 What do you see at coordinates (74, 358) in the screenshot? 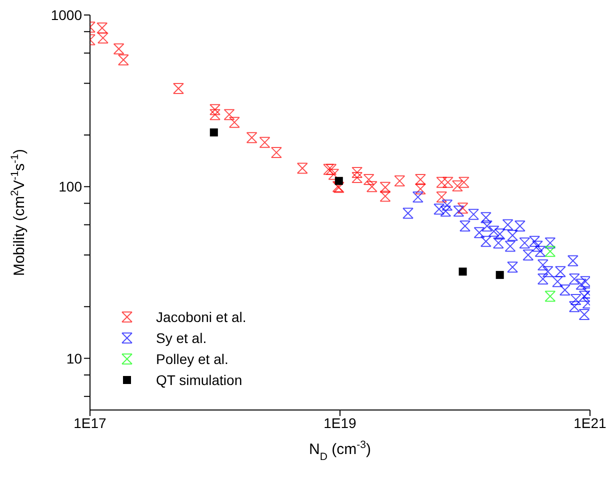
I see `y-tick-label: 10` at bounding box center [74, 358].